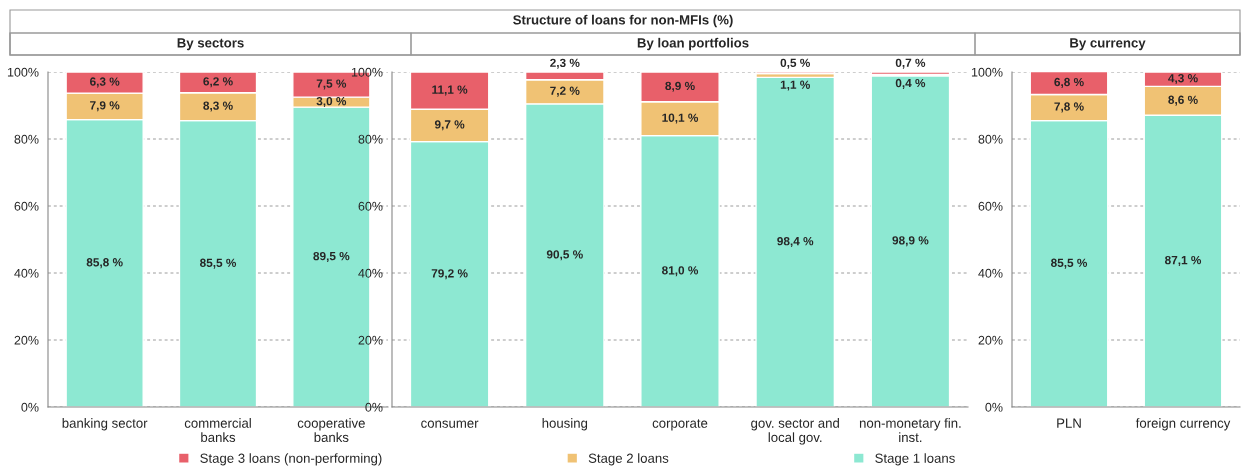 This screenshot has width=1246, height=475. What do you see at coordinates (910, 63) in the screenshot?
I see `data-label: 0,7 %` at bounding box center [910, 63].